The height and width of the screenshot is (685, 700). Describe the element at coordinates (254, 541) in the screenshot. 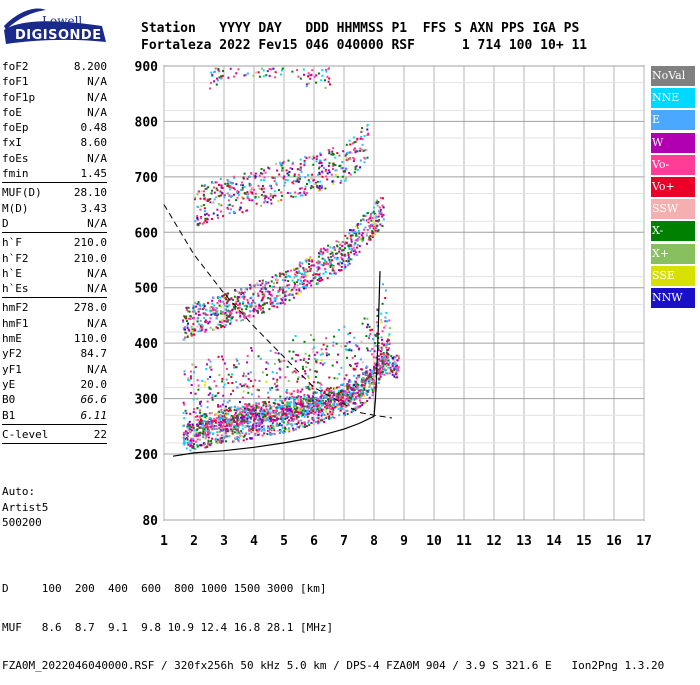

I see `x-tick-label: 4` at that location.